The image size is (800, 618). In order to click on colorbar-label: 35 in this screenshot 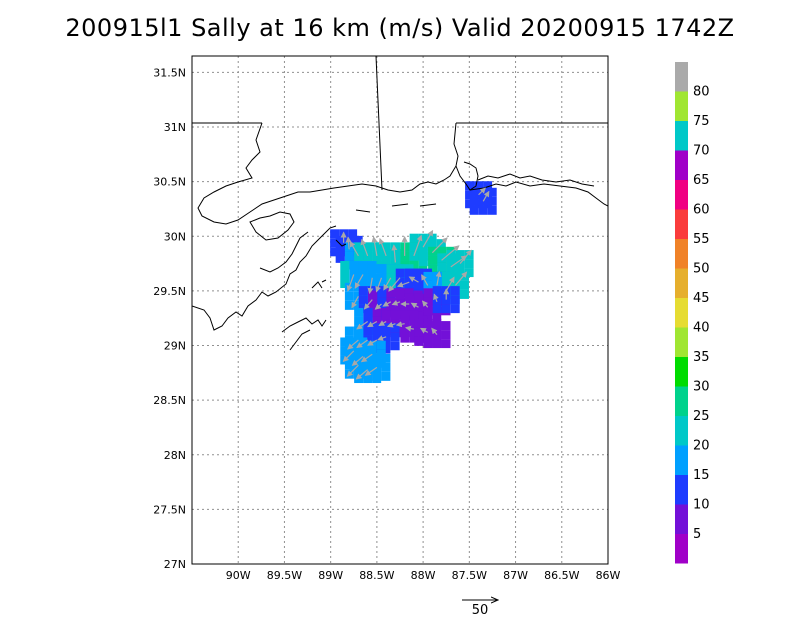, I will do `click(701, 357)`.